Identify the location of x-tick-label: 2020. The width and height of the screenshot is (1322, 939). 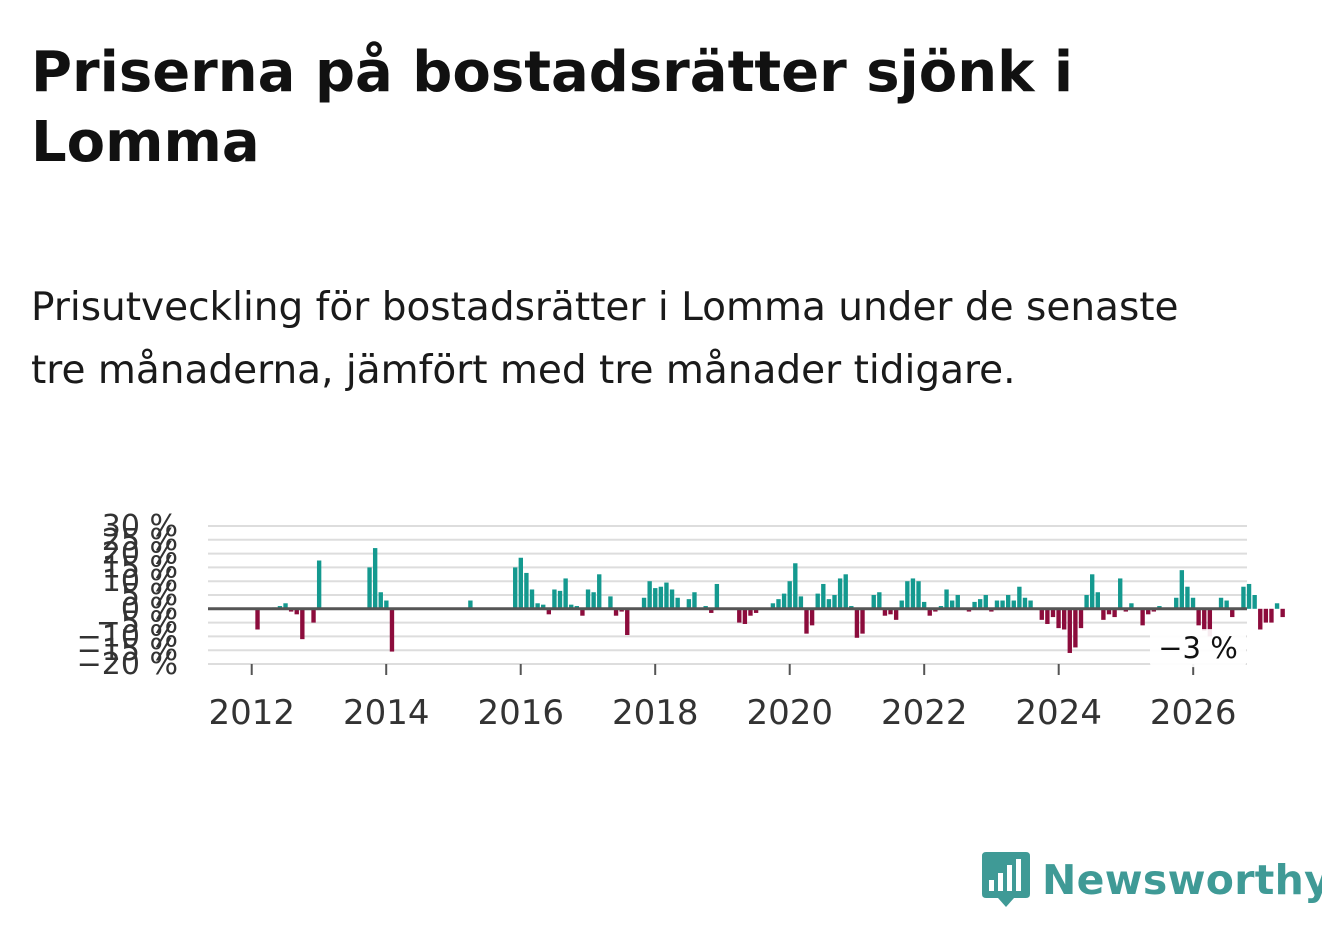
(789, 713).